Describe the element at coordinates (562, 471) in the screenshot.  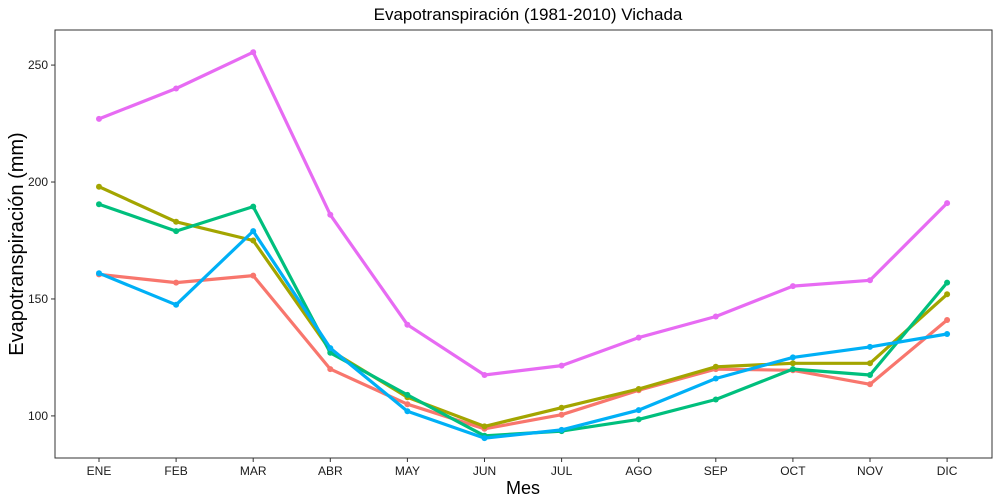
I see `x-tick-label: JUL` at that location.